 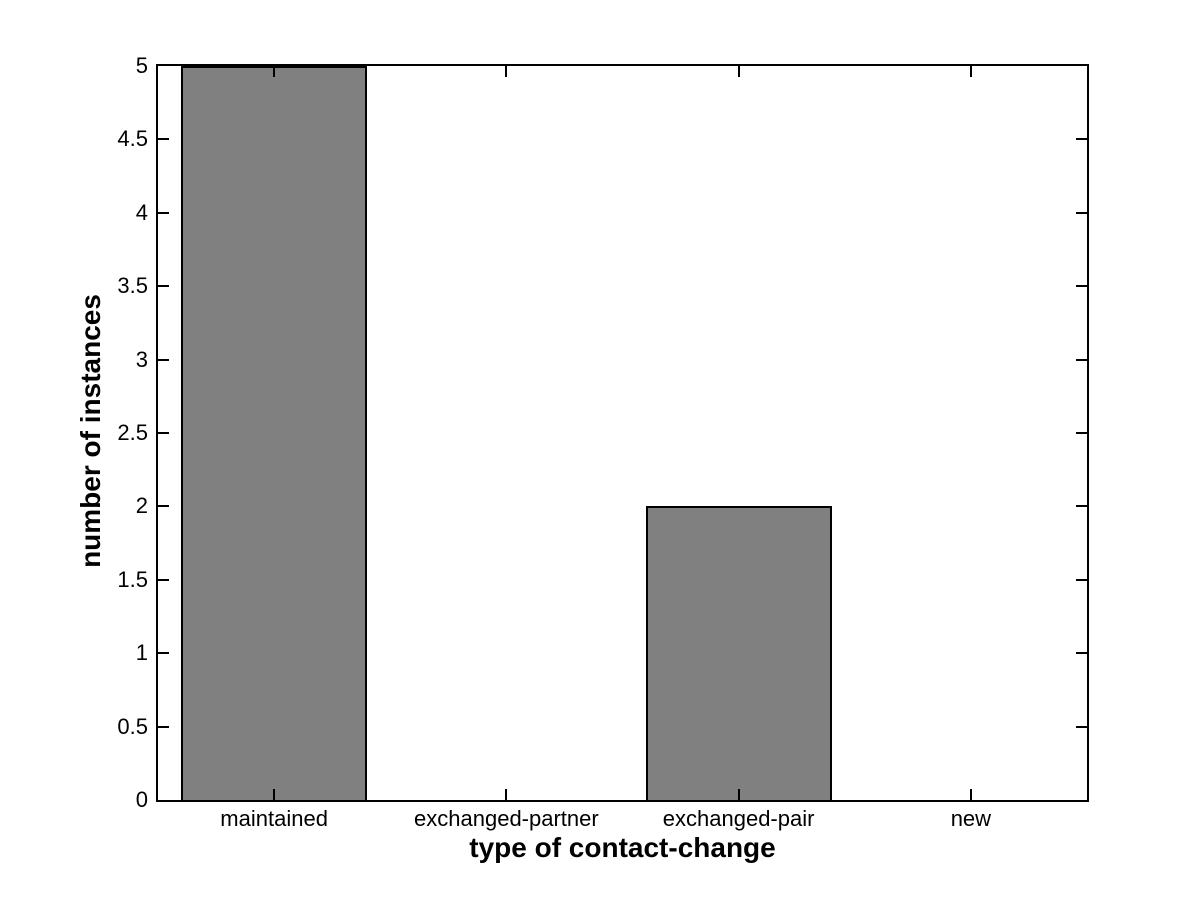 I want to click on y-tick-label: 1, so click(x=141, y=653).